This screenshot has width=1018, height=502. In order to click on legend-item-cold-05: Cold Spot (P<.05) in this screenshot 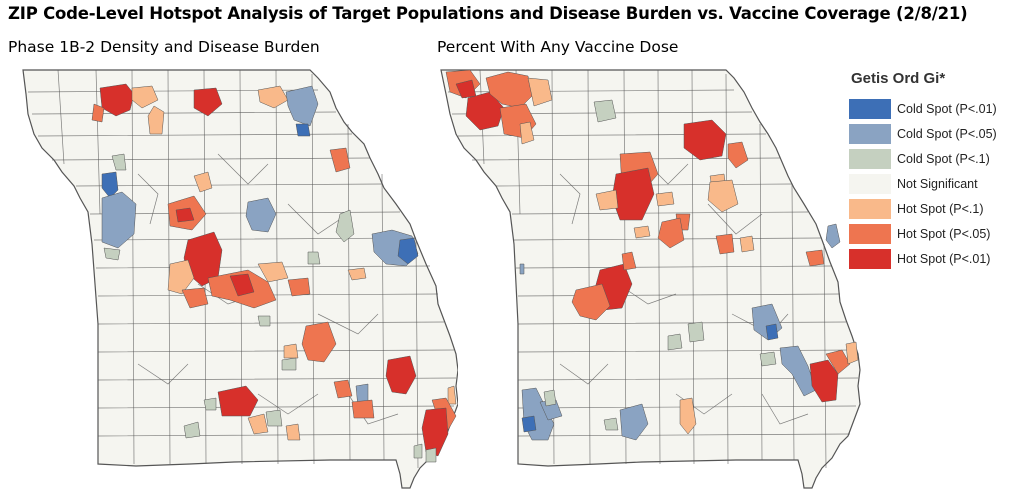, I will do `click(930, 134)`.